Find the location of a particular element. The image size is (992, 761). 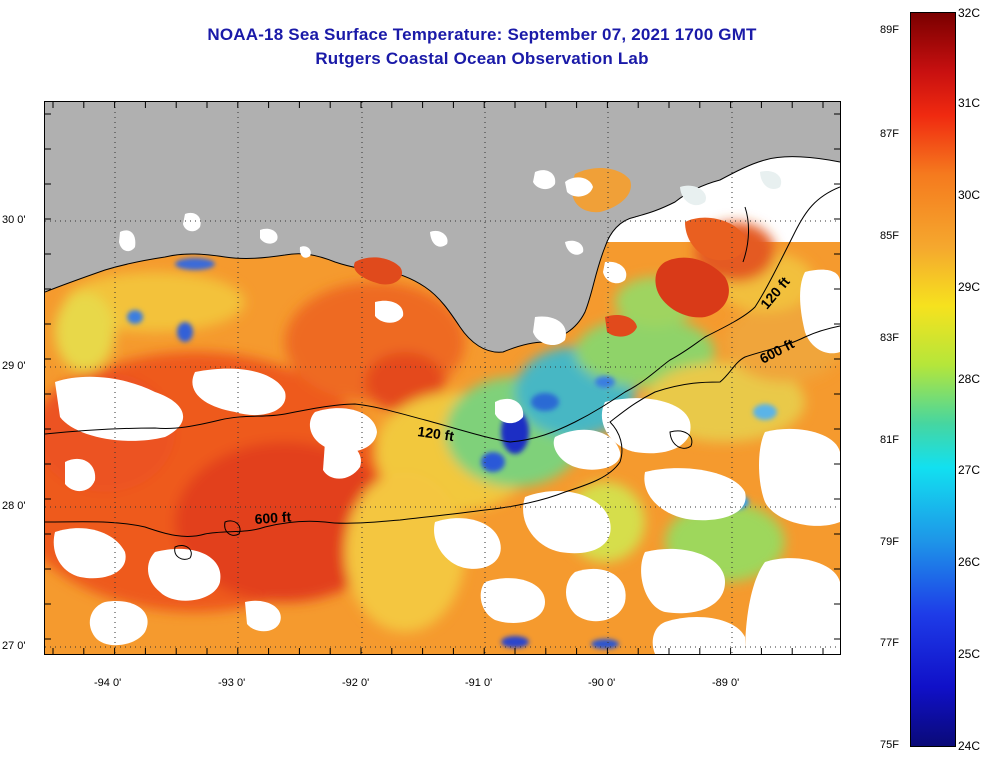

colorbar-c-label: 29C is located at coordinates (969, 287).